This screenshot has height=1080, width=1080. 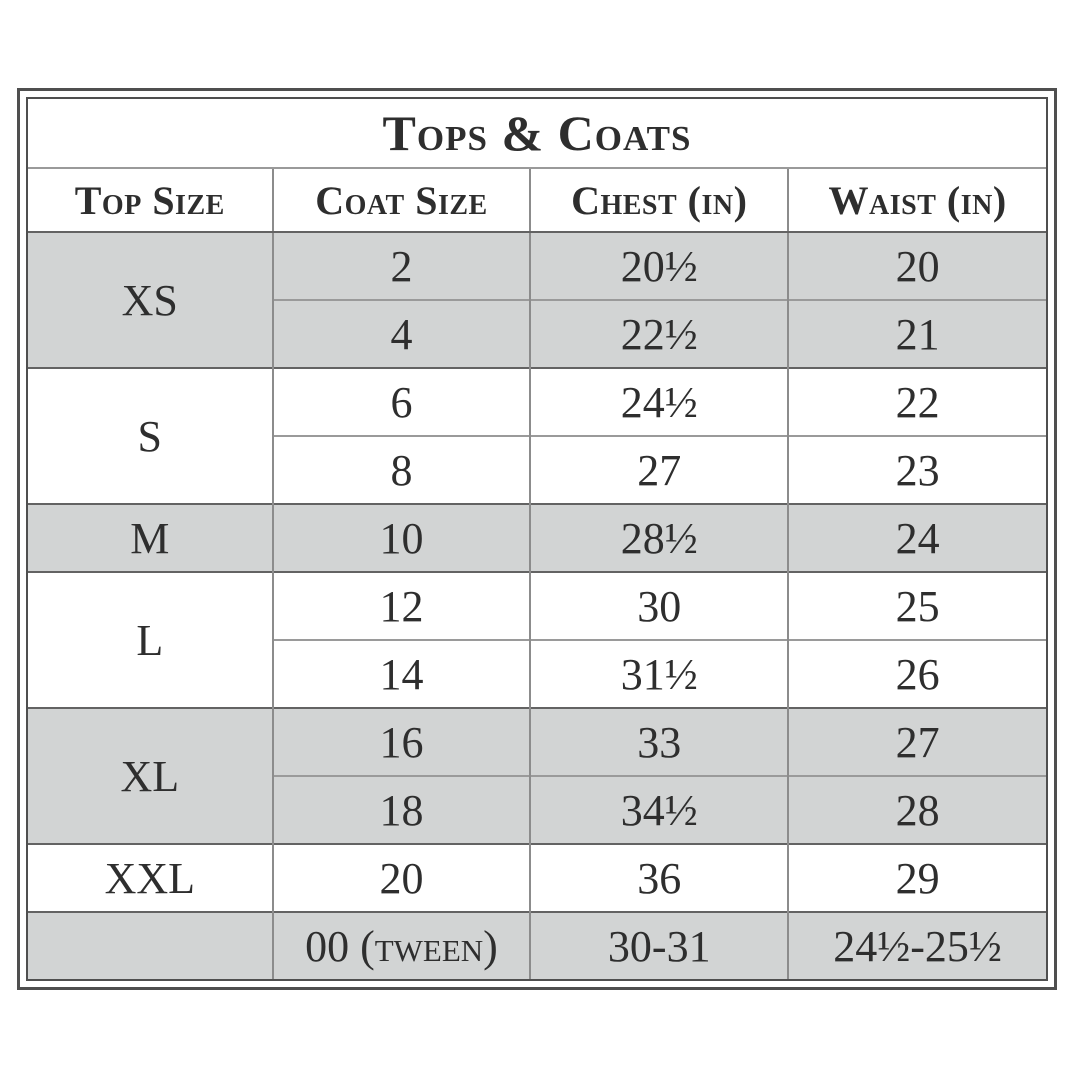 I want to click on top-size-cell: XXL, so click(x=150, y=877).